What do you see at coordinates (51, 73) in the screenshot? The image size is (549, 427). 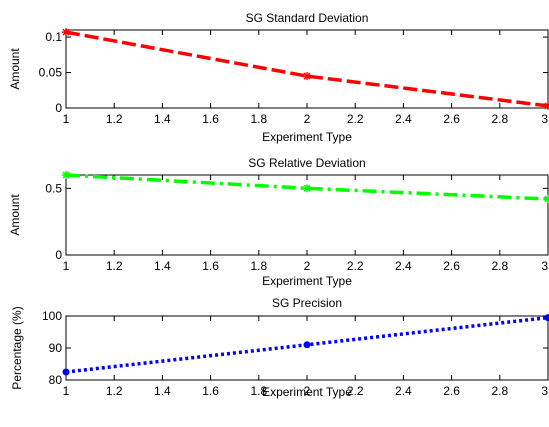 I see `y-tick-label: 0.05` at bounding box center [51, 73].